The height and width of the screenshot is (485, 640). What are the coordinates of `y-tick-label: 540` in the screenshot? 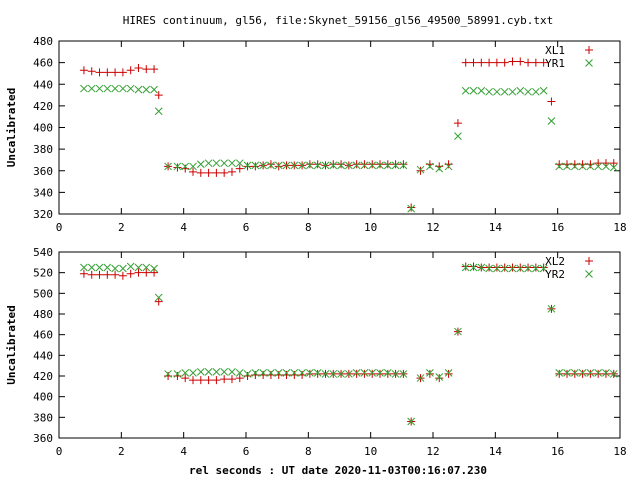 It's located at (43, 252).